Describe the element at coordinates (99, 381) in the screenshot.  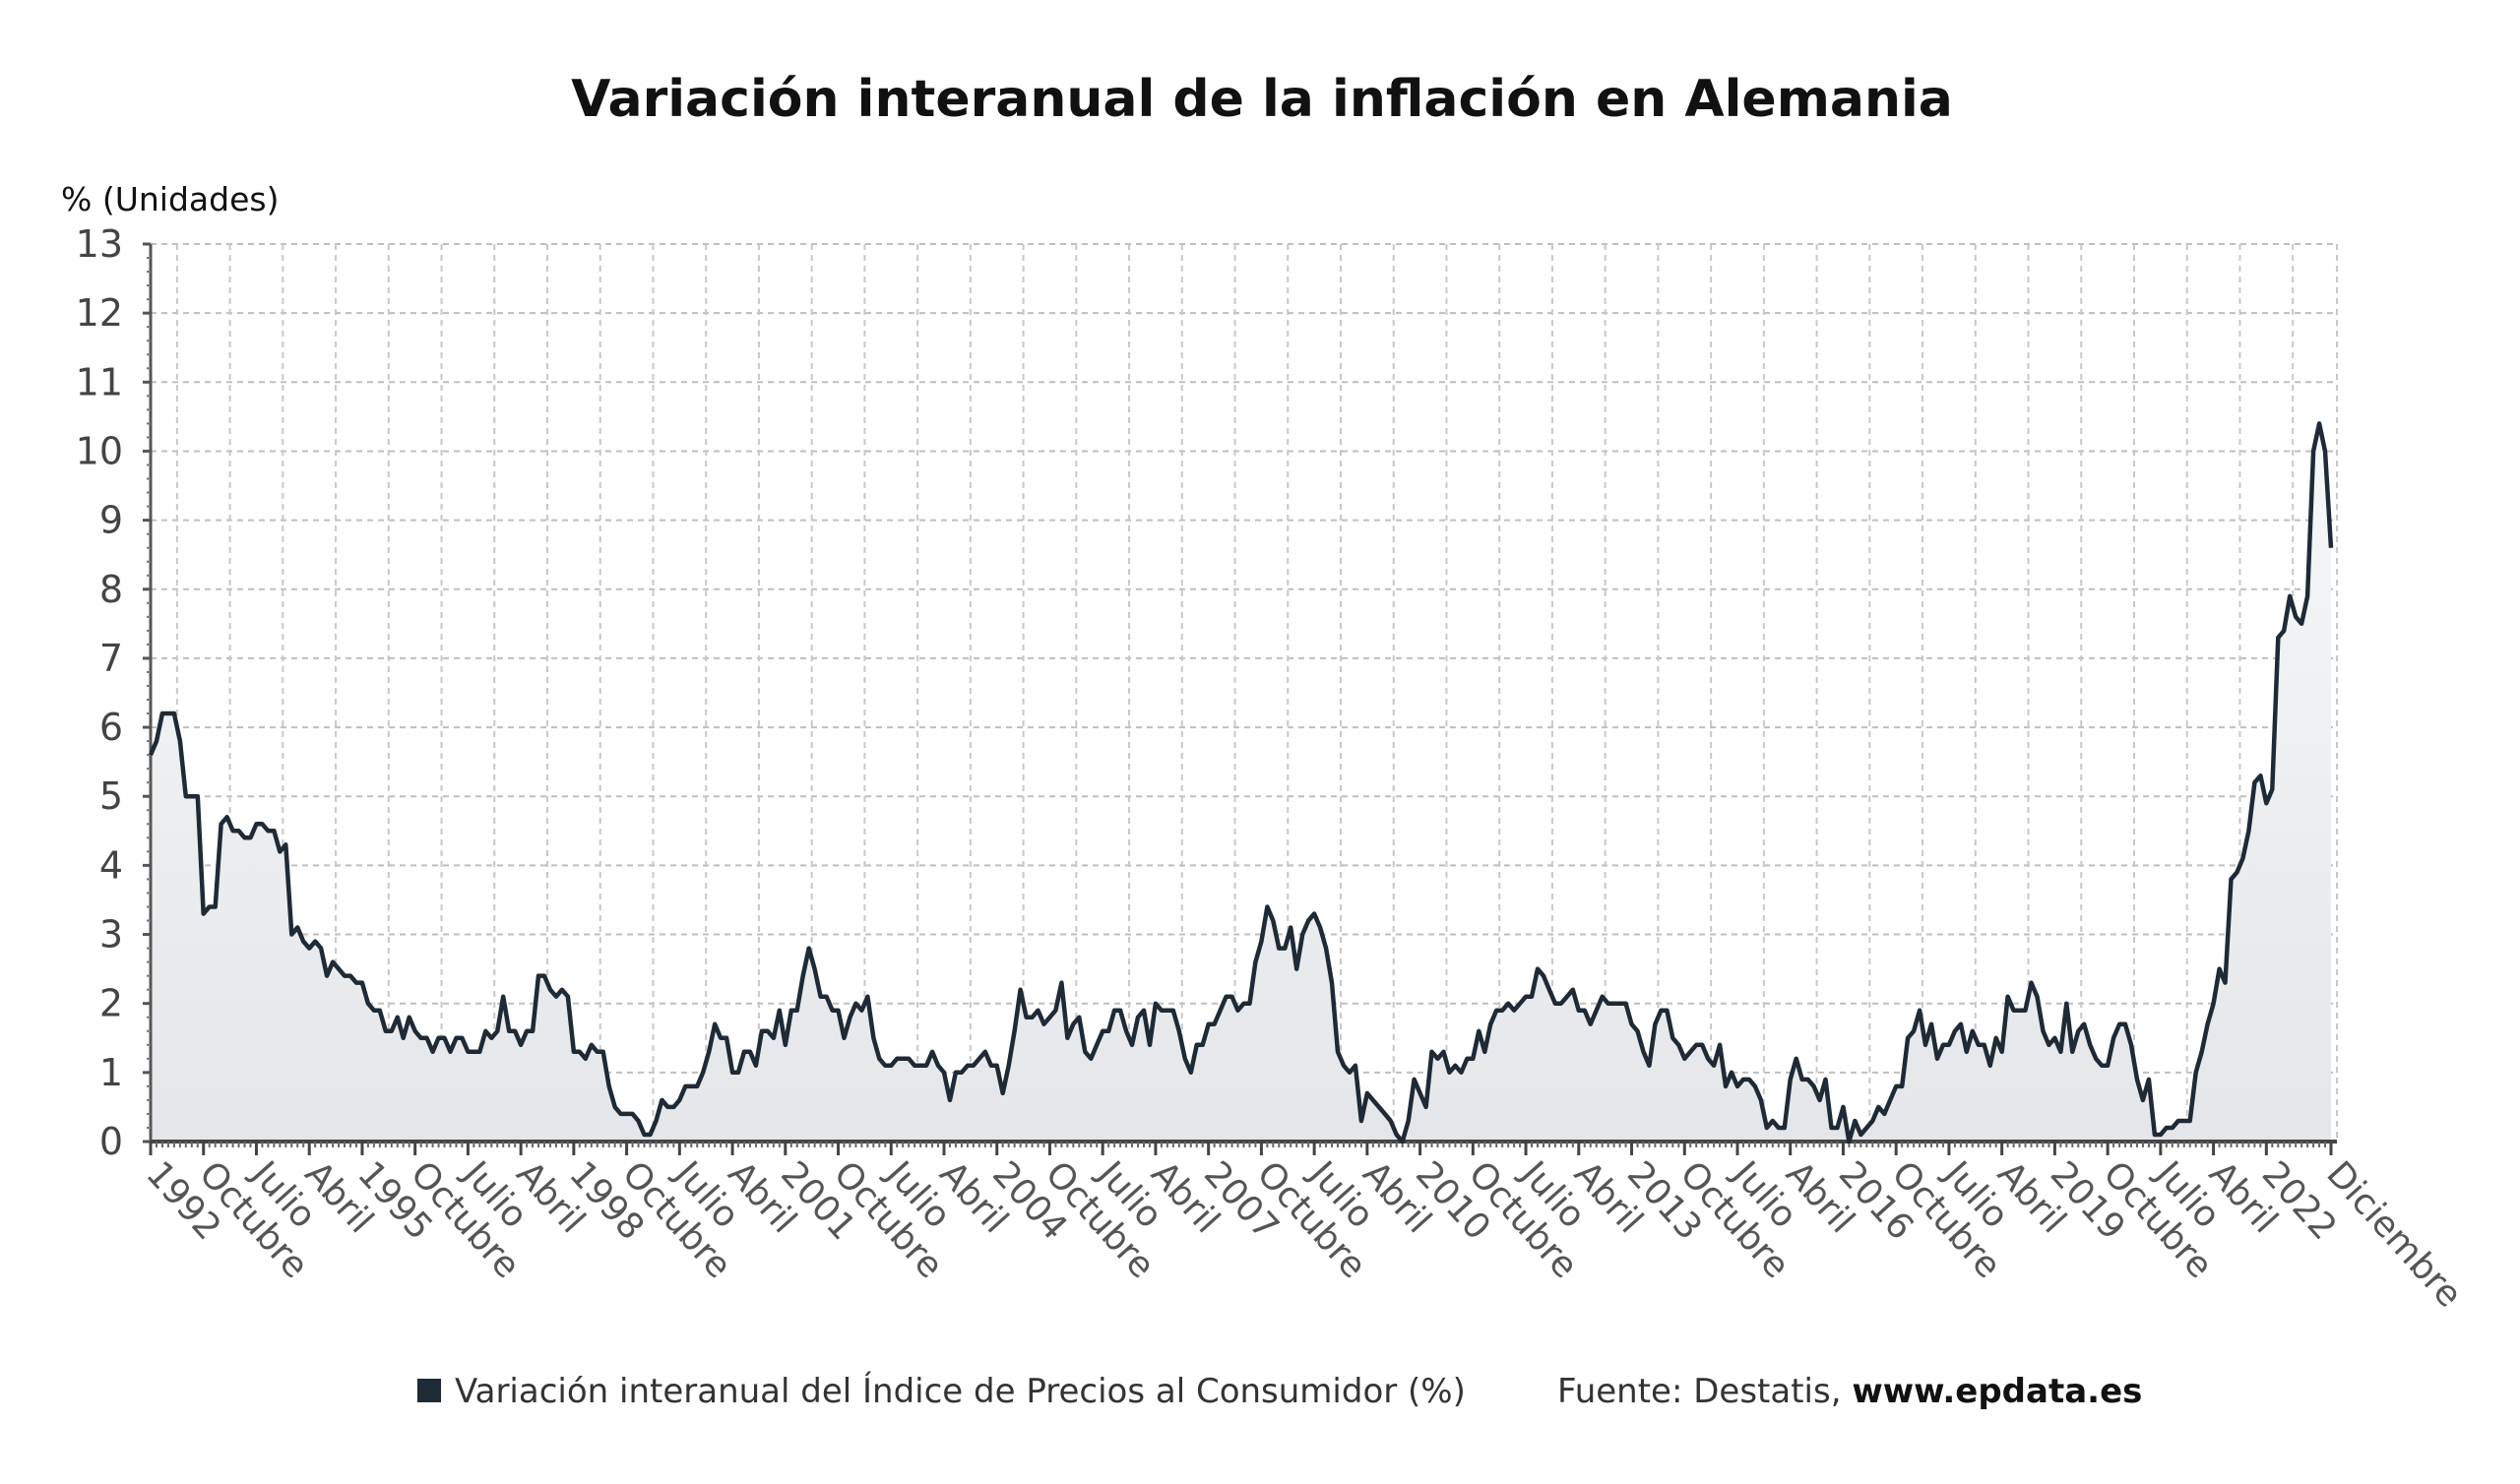
I see `y-tick-label: 11` at that location.